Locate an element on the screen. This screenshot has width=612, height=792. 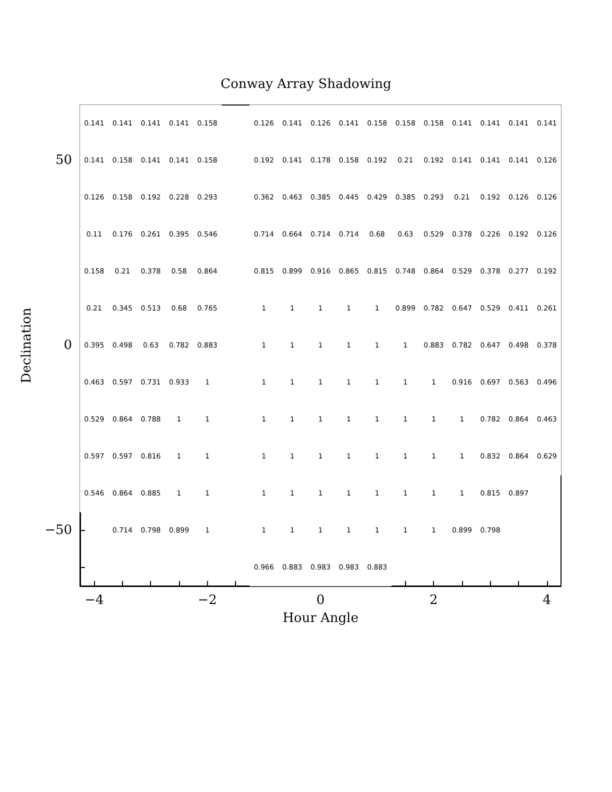
chart-title: Conway Array Shadowing is located at coordinates (306, 84).